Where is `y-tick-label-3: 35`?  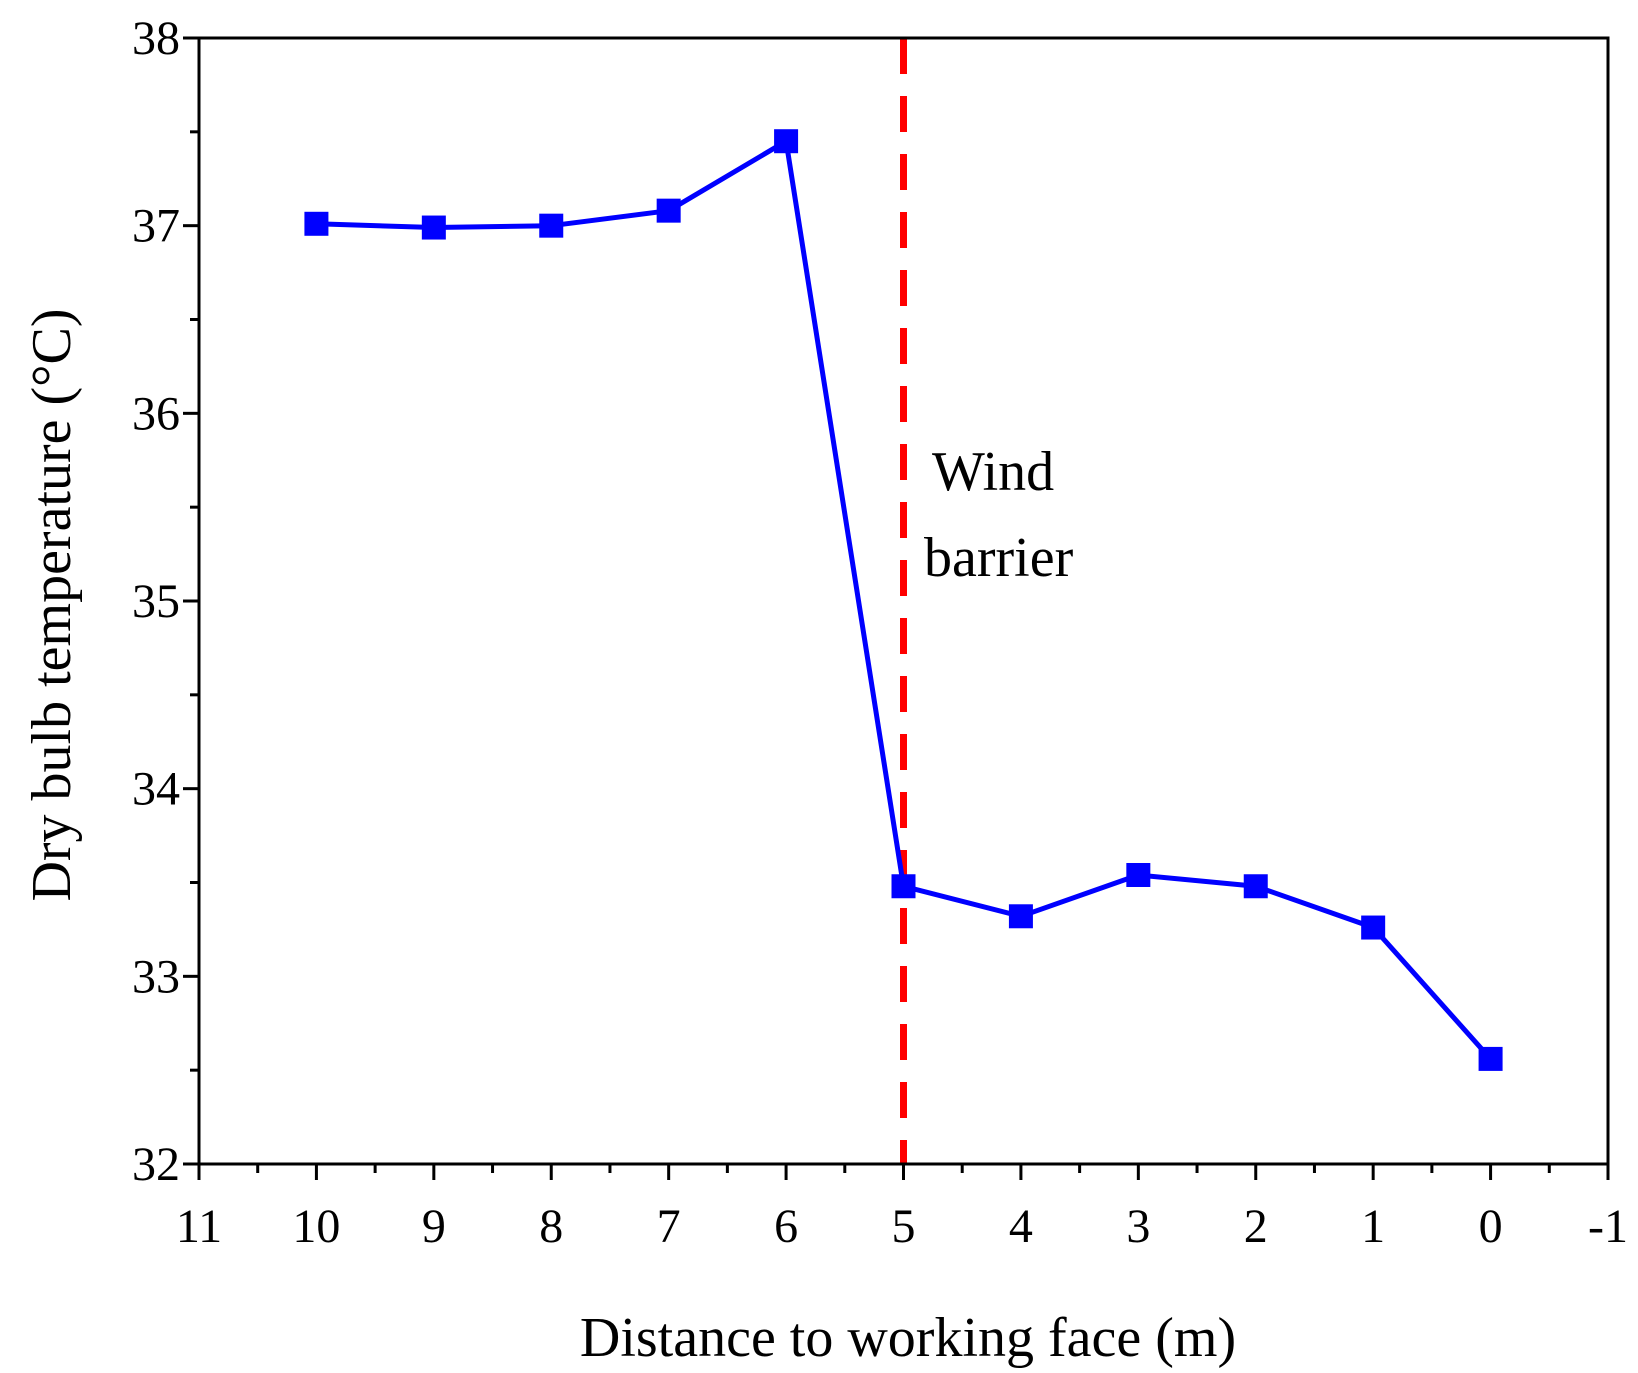 y-tick-label-3: 35 is located at coordinates (156, 601).